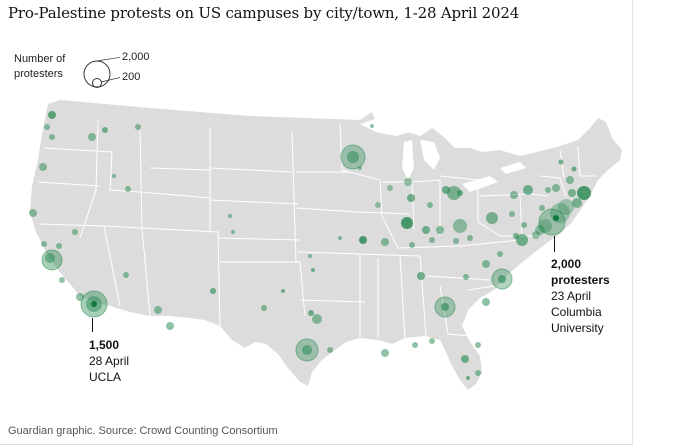  What do you see at coordinates (577, 328) in the screenshot?
I see `columbia-place-2: University` at bounding box center [577, 328].